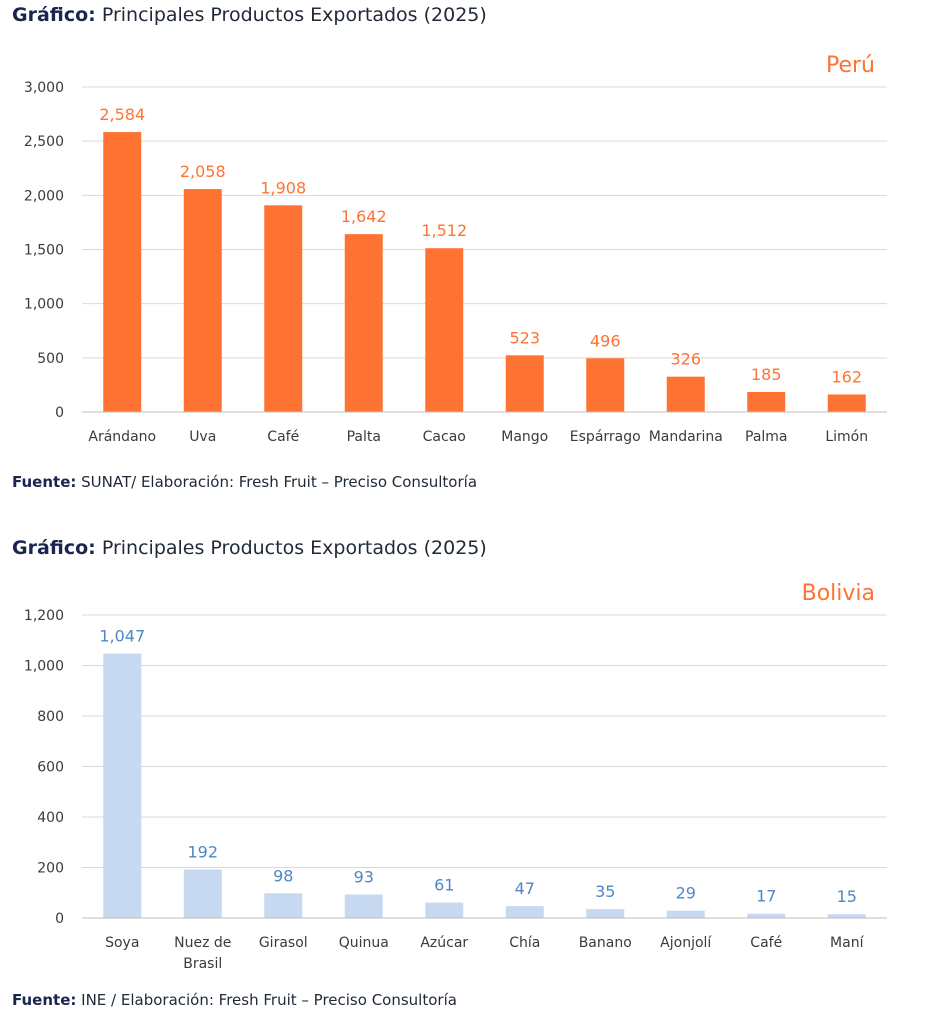  Describe the element at coordinates (524, 437) in the screenshot. I see `category-label: Mango` at that location.